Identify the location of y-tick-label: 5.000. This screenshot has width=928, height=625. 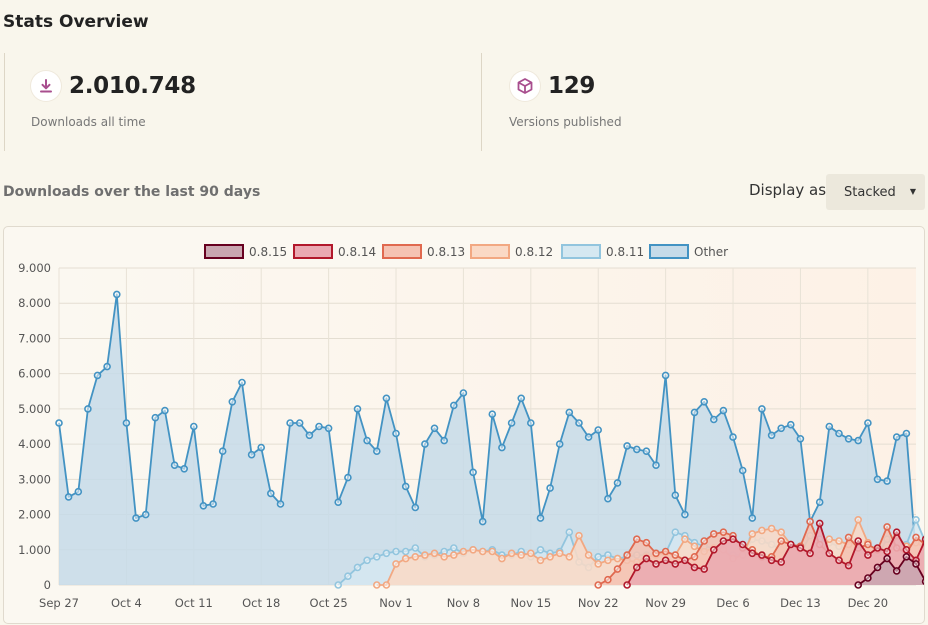
(34, 409).